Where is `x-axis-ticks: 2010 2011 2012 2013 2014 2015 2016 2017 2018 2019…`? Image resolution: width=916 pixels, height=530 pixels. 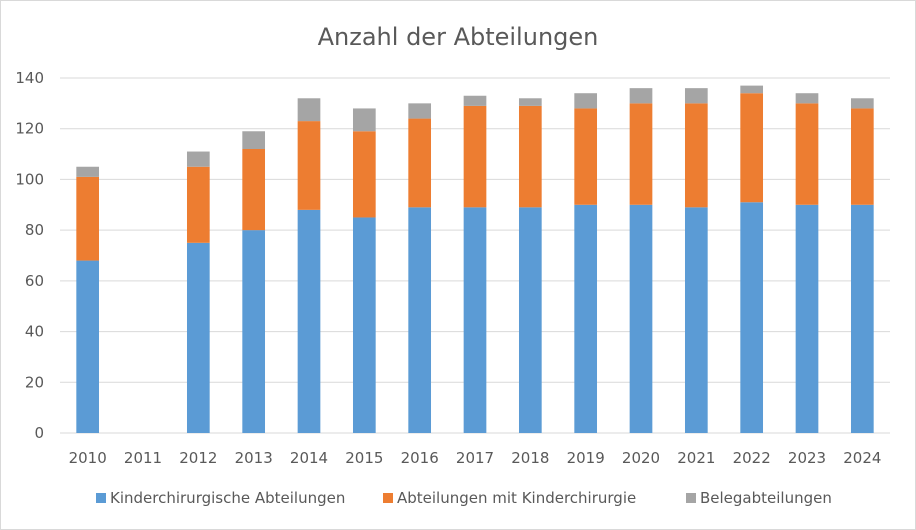
x-axis-ticks: 2010 2011 2012 2013 2014 2015 2016 2017 2018 2019… is located at coordinates (475, 458).